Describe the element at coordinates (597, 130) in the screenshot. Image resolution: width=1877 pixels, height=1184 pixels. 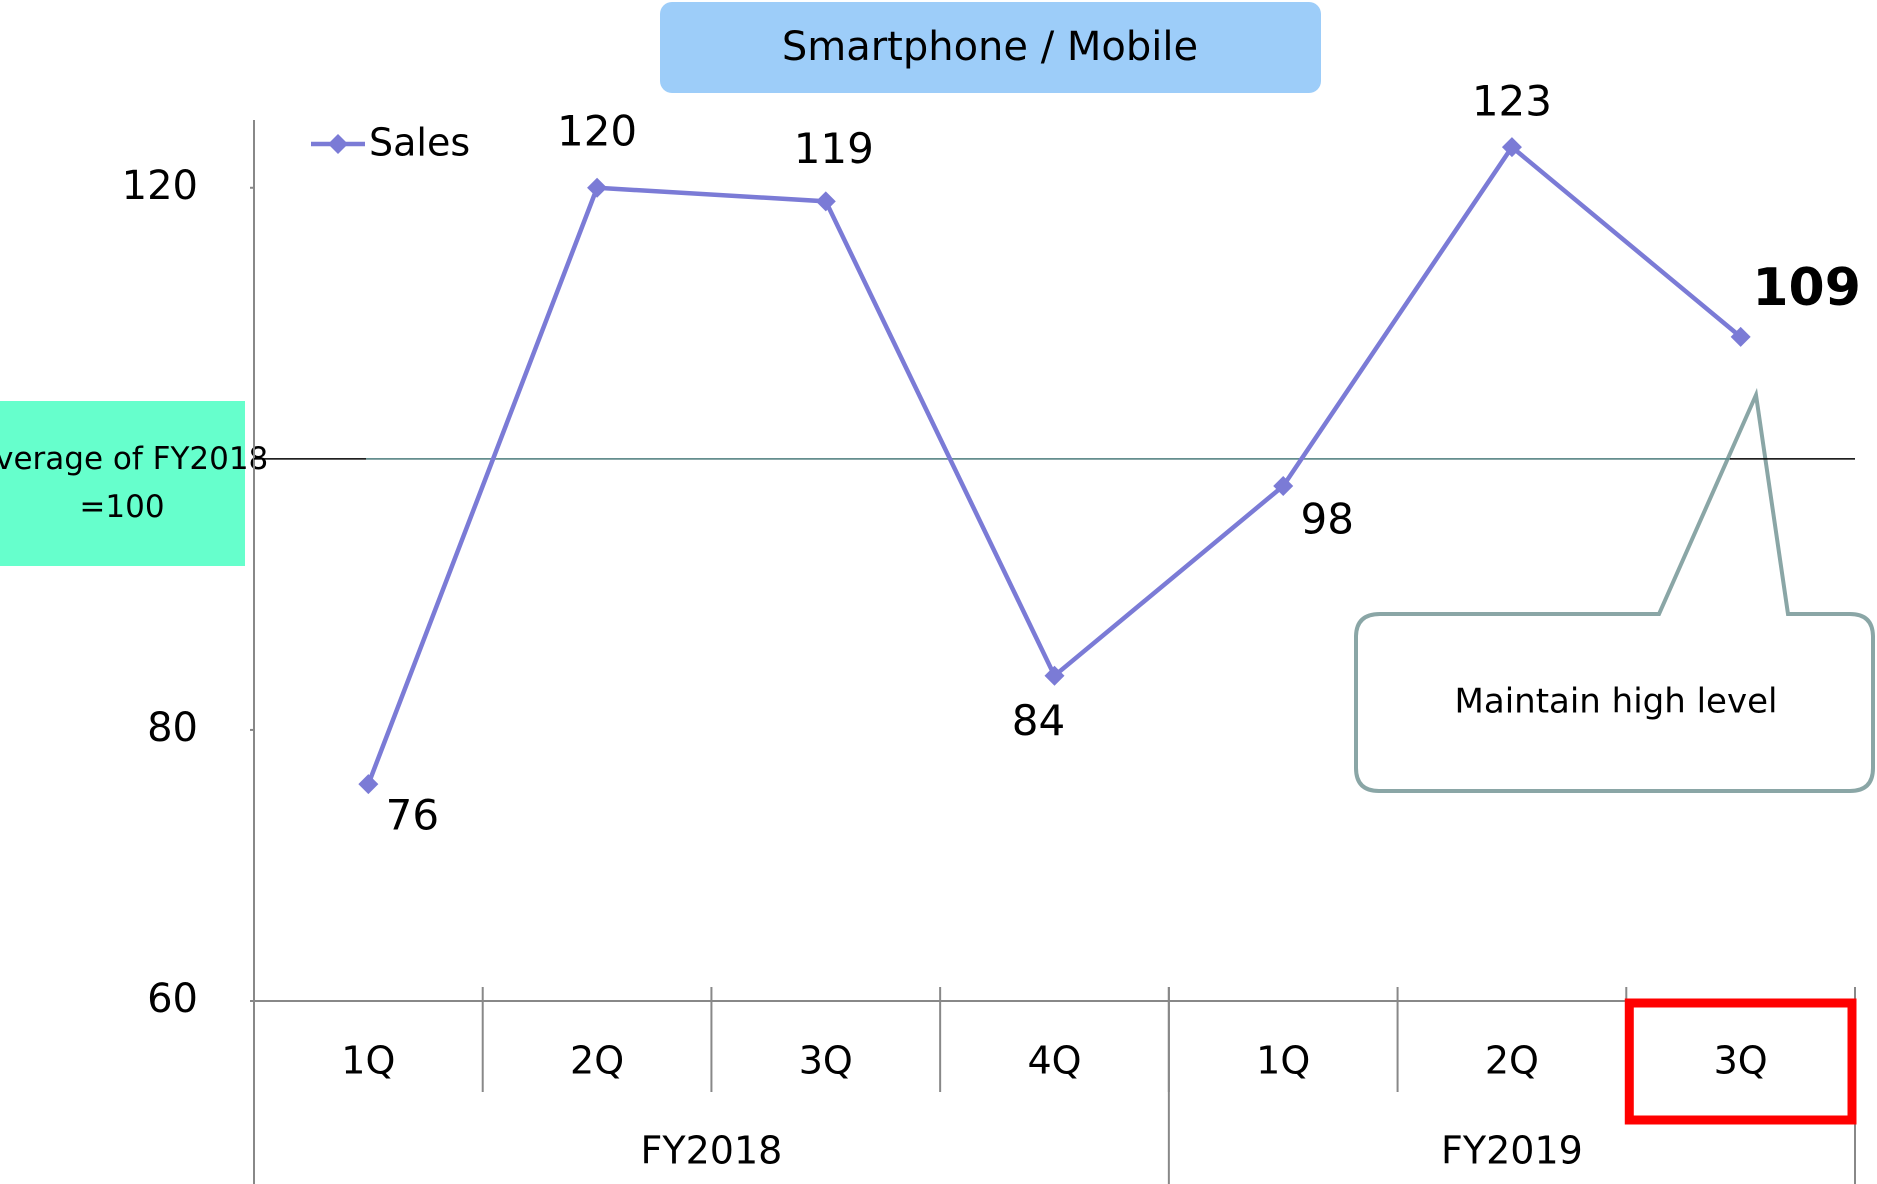
I see `data-label: 120` at that location.